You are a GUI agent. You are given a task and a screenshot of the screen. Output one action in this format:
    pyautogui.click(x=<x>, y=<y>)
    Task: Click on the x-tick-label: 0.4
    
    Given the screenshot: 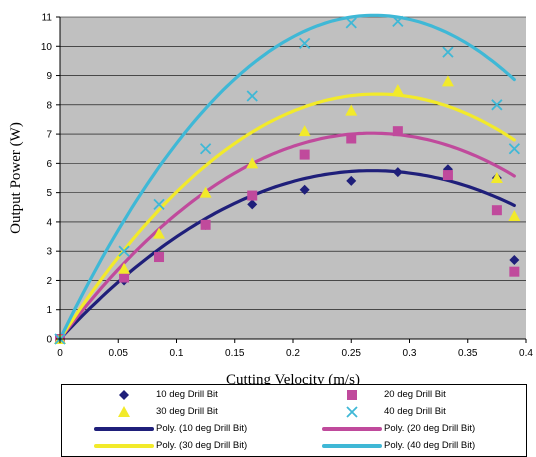 What is the action you would take?
    pyautogui.click(x=526, y=353)
    